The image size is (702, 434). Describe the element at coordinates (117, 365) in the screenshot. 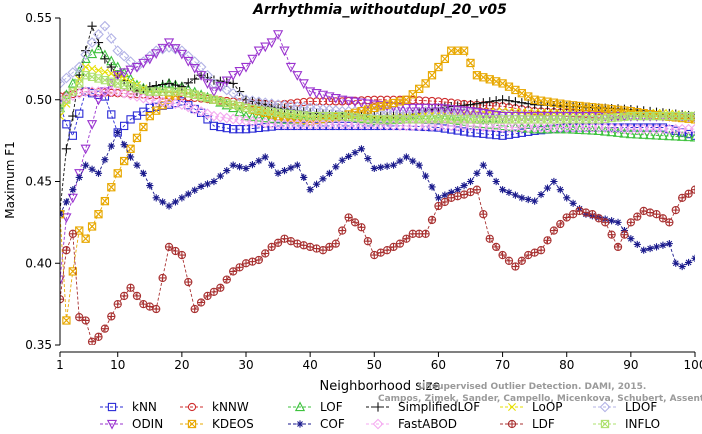

I see `x-tick-label: 10` at that location.